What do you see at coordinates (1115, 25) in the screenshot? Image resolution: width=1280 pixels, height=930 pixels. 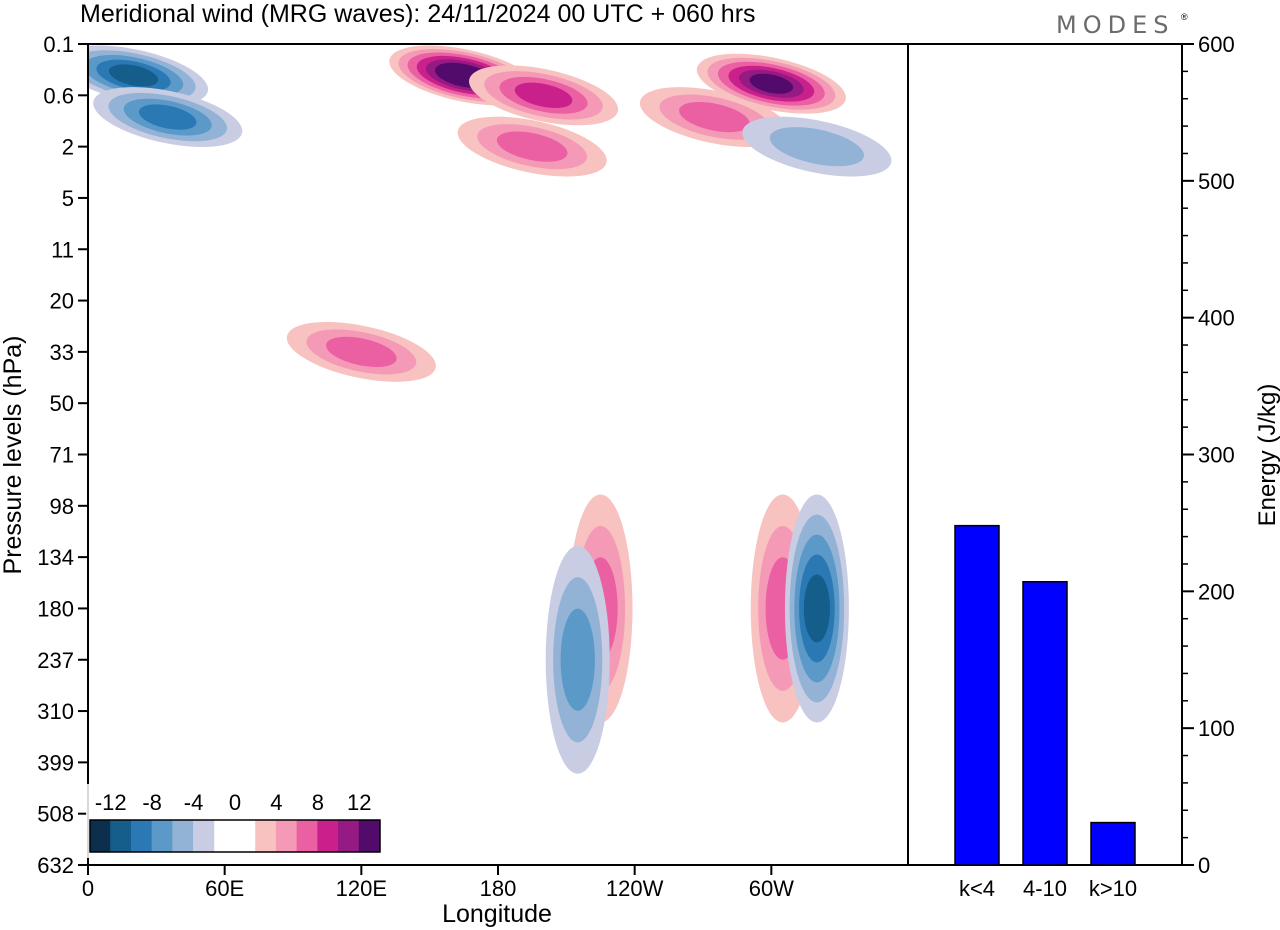 I see `brand-logo: MODES` at bounding box center [1115, 25].